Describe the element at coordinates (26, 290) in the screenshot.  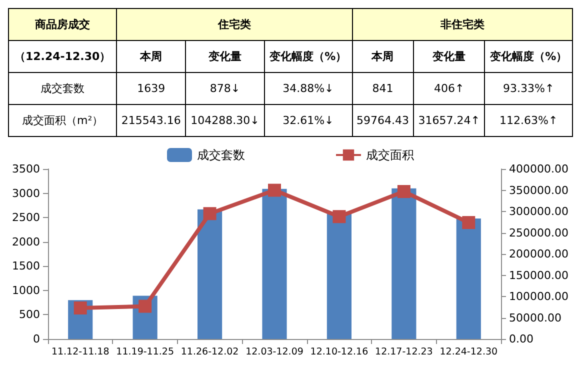
I see `y-tick-label: 1000` at that location.